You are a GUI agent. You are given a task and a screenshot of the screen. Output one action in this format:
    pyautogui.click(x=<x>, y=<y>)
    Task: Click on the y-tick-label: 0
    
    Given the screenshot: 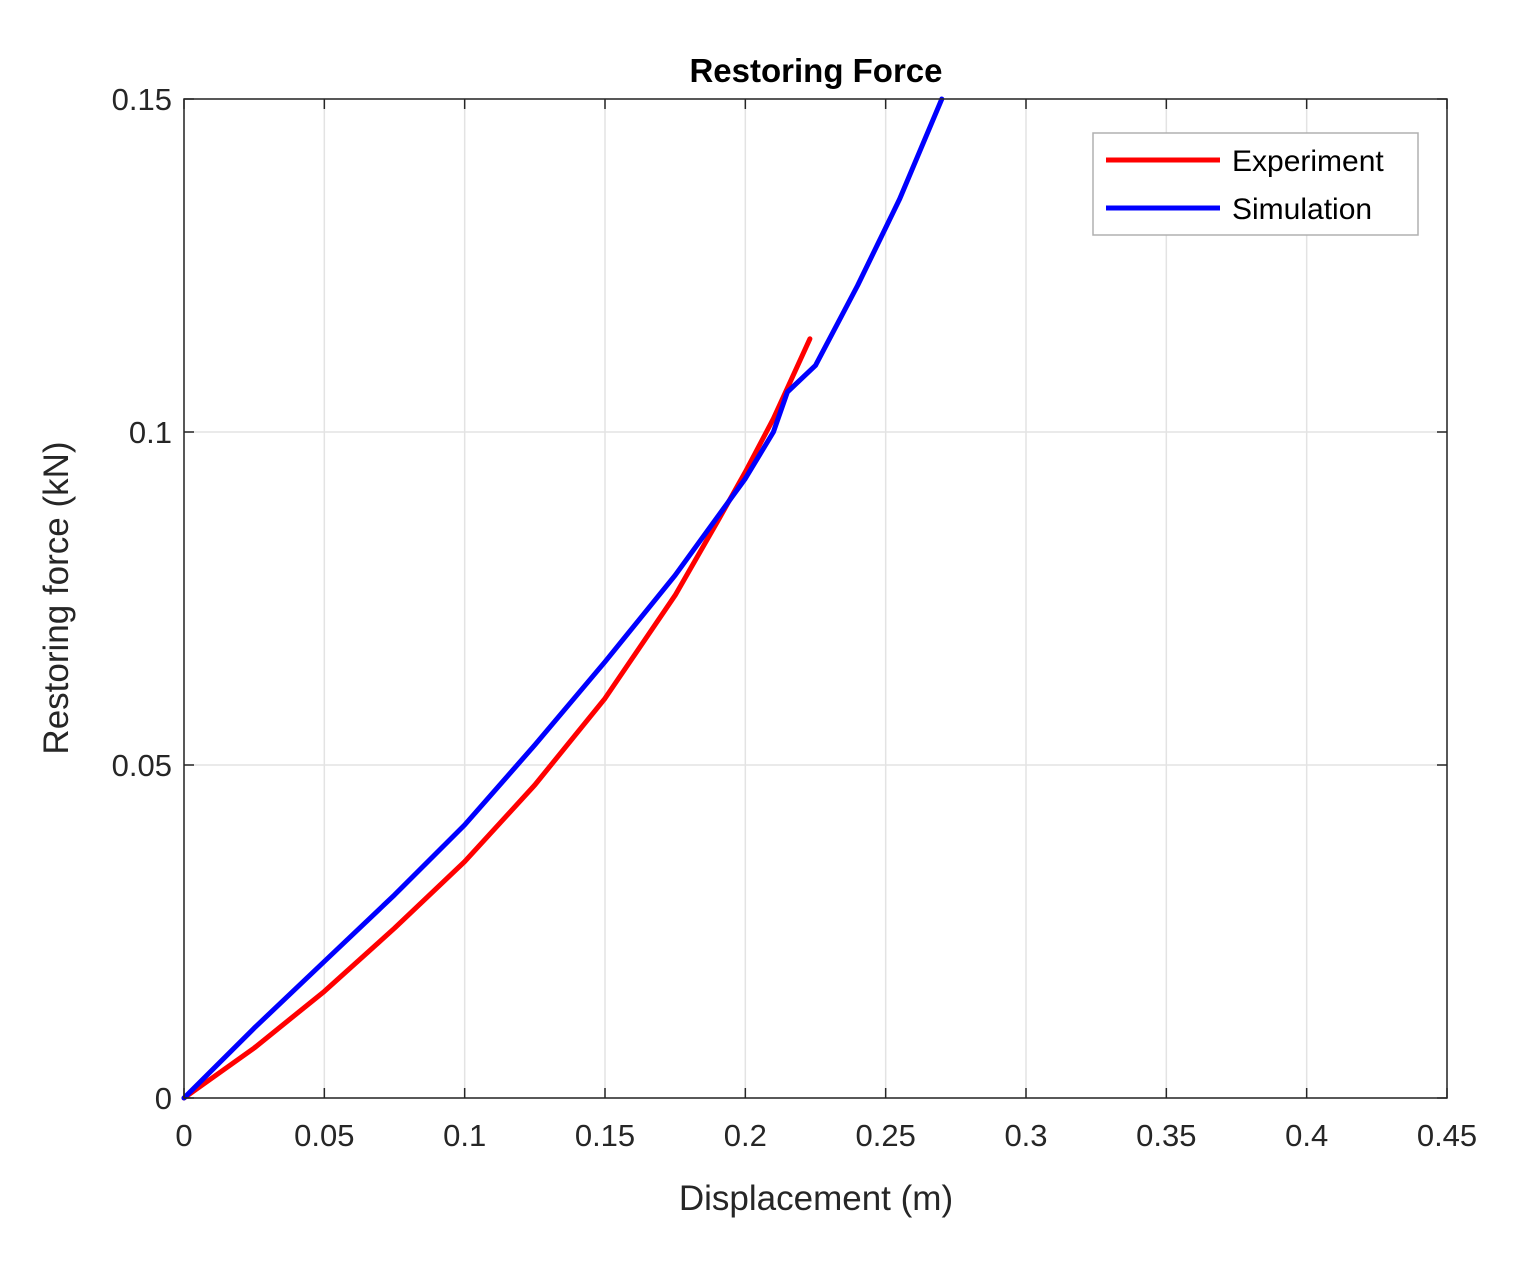 What is the action you would take?
    pyautogui.click(x=163, y=1098)
    